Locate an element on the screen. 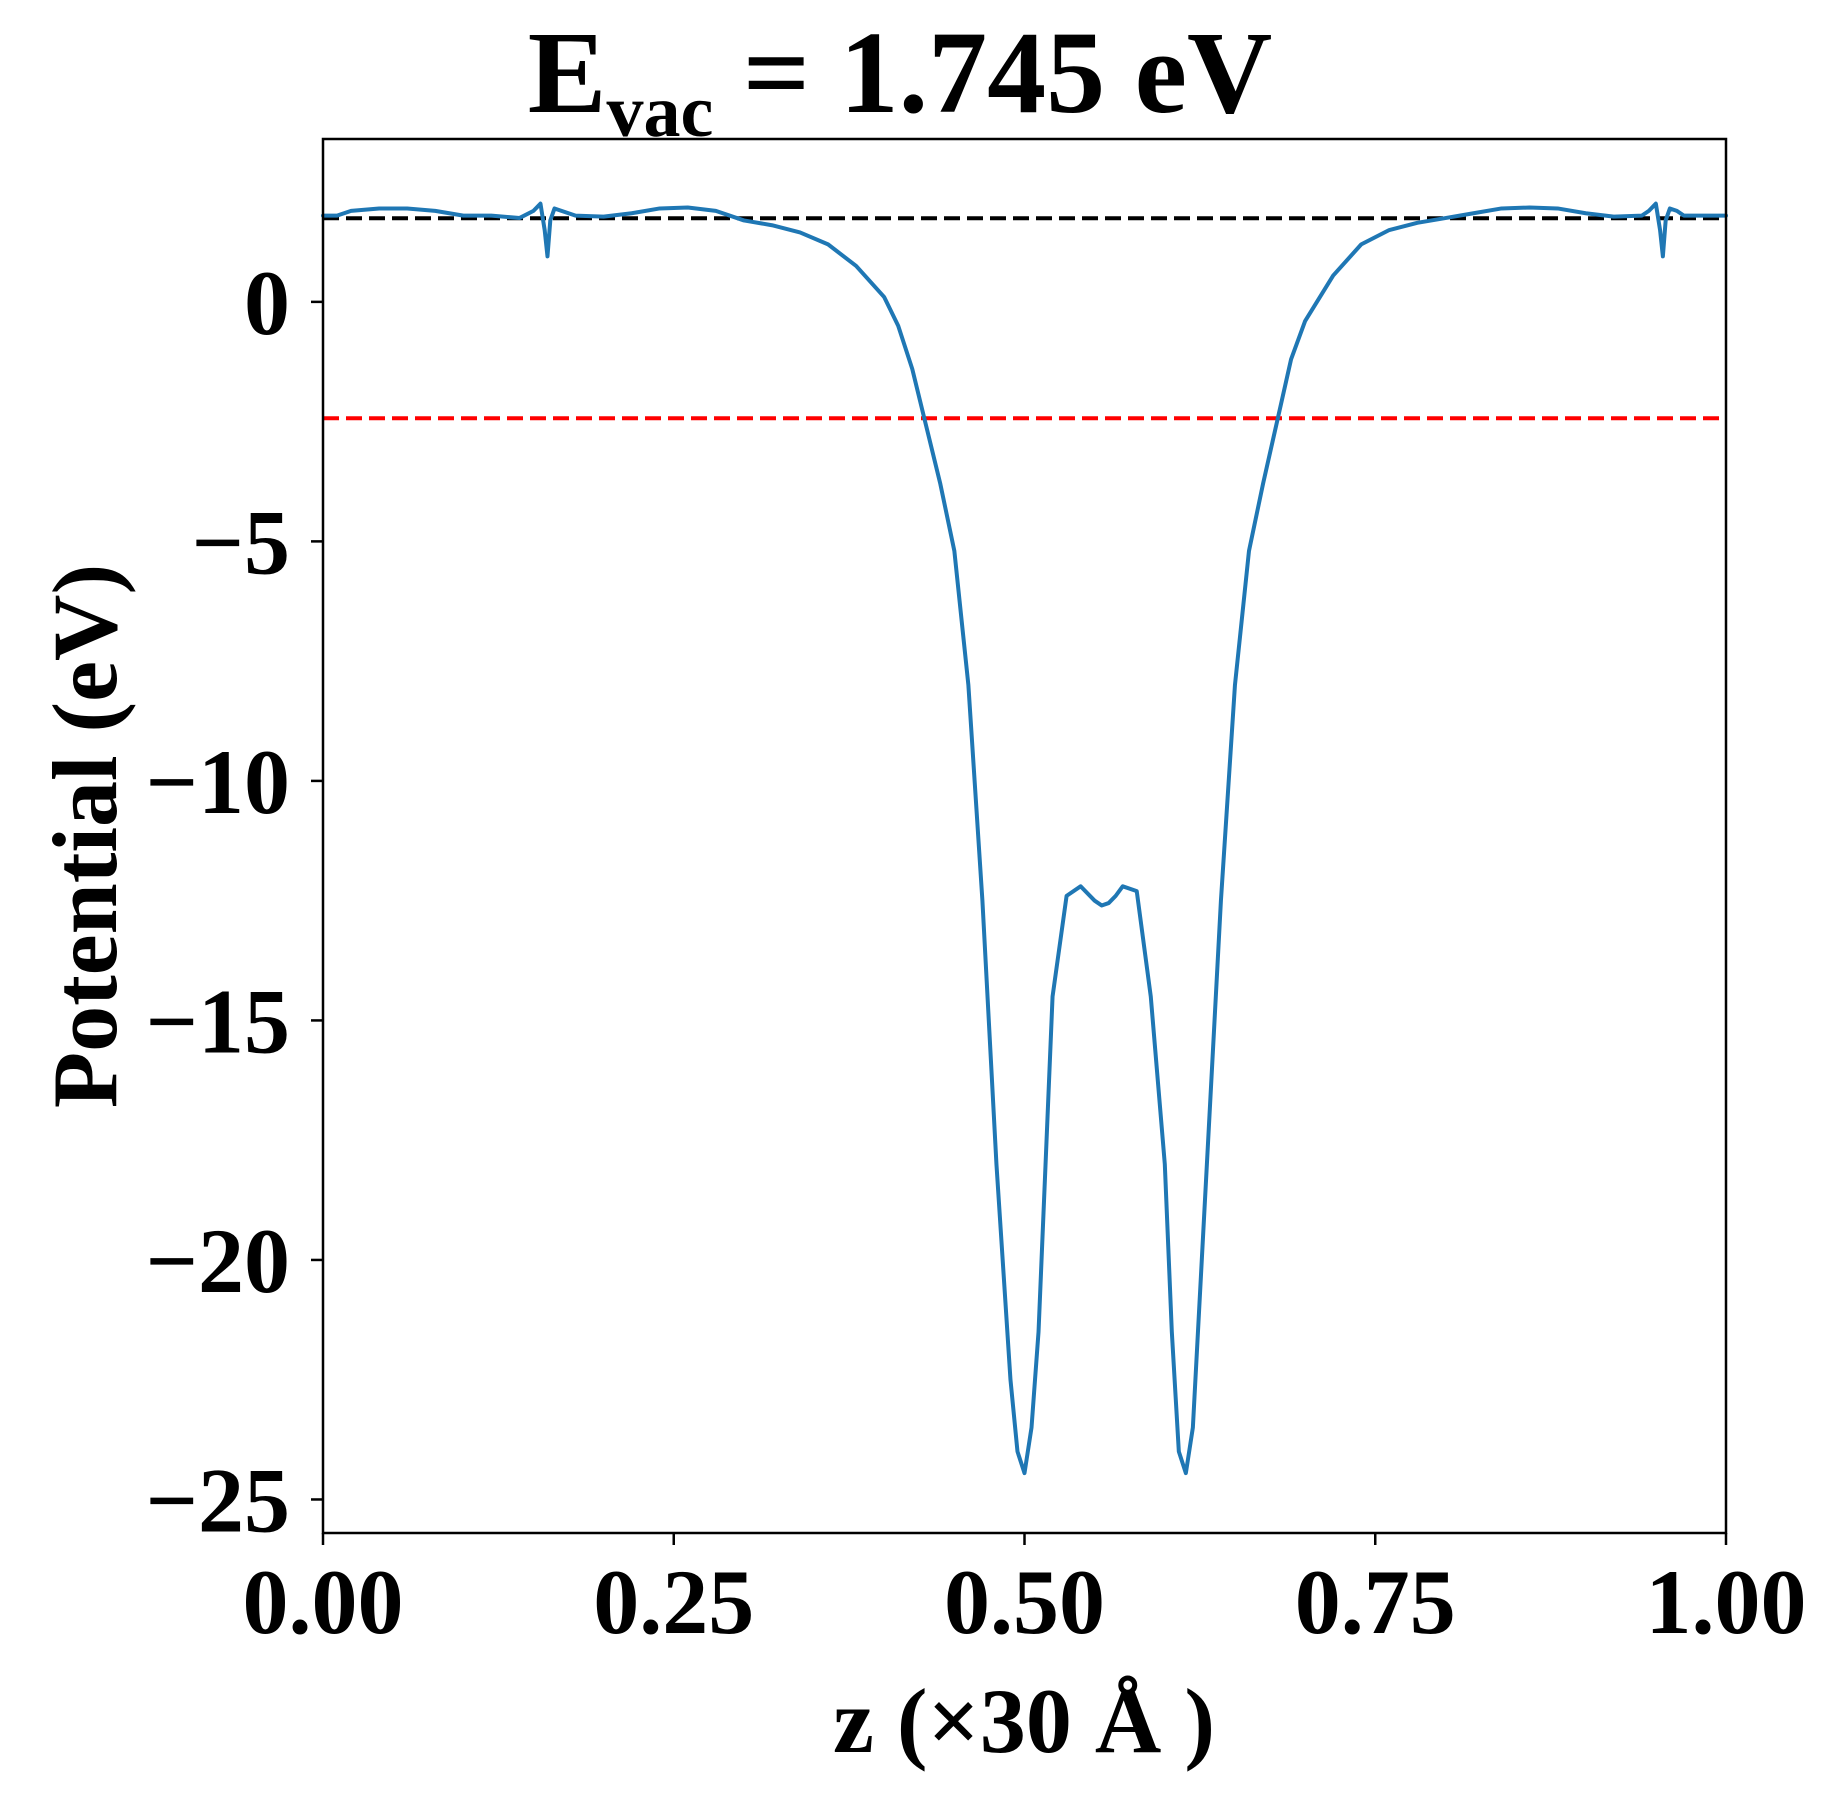 This screenshot has height=1794, width=1833. chart-title-rest: = 1.745 eV is located at coordinates (992, 72).